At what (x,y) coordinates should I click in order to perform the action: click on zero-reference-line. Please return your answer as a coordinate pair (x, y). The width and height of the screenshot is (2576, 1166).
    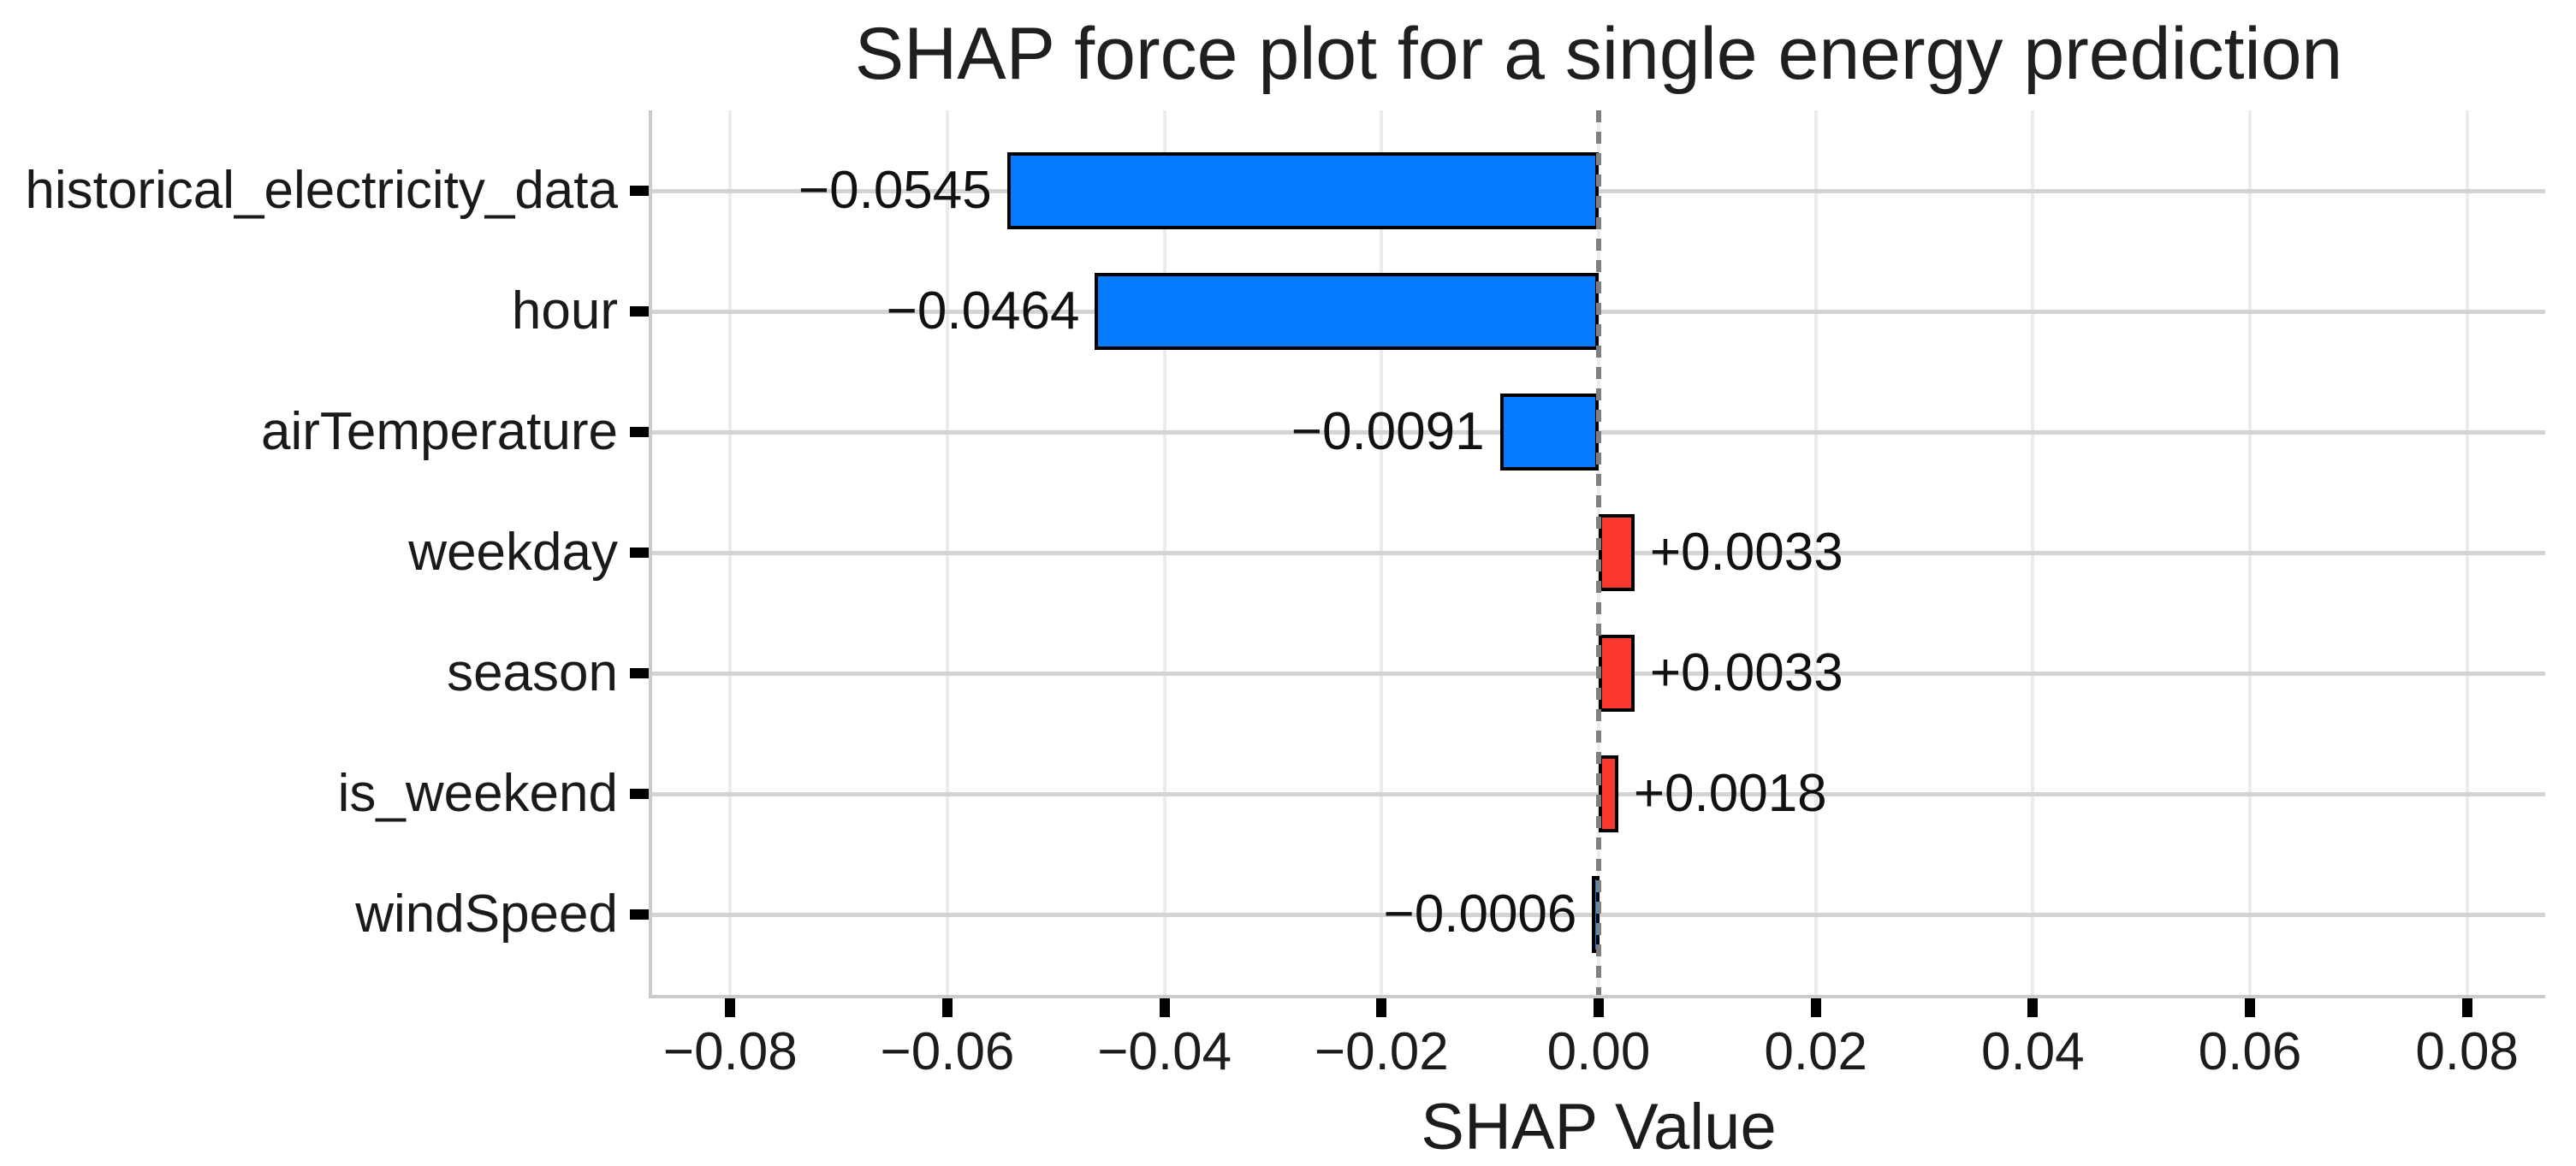
    Looking at the image, I should click on (1598, 552).